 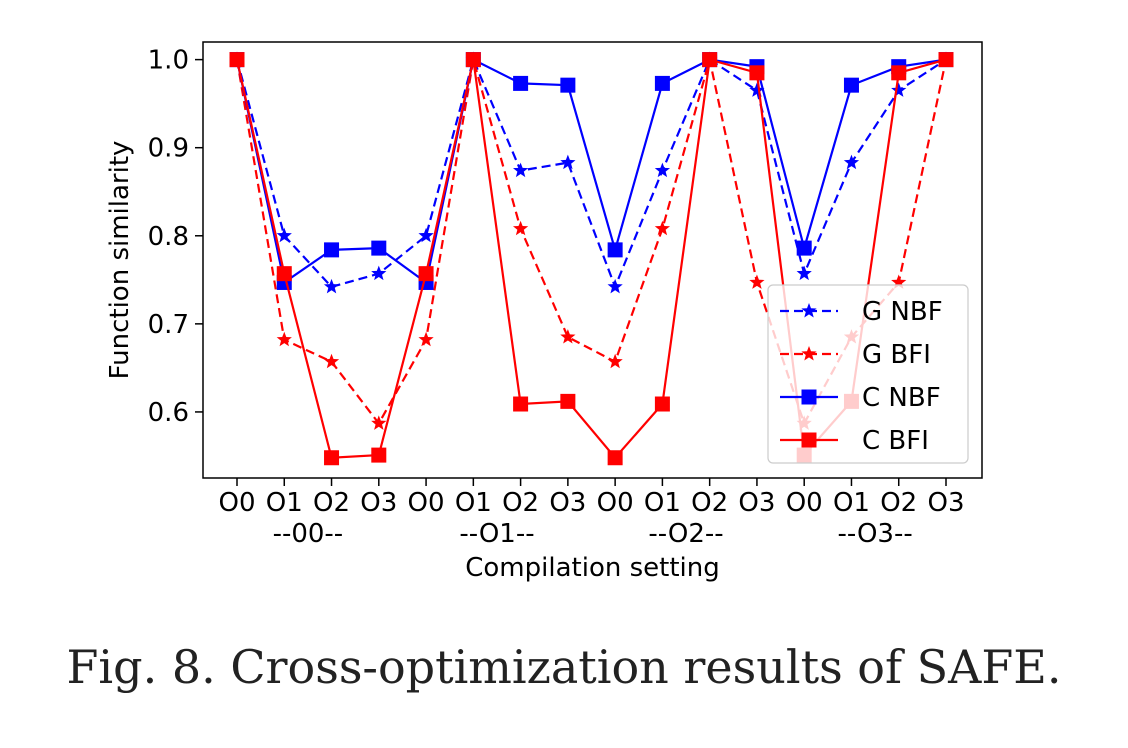 I want to click on x-group-label: --O1--, so click(x=496, y=534).